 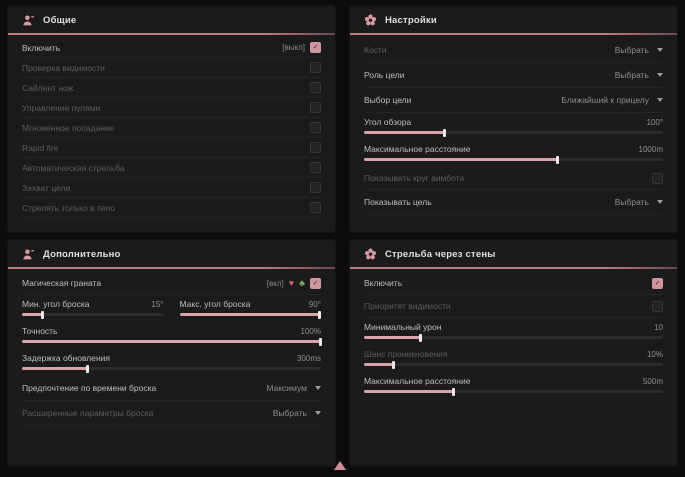 I want to click on slider-value: 500m, so click(x=652, y=381).